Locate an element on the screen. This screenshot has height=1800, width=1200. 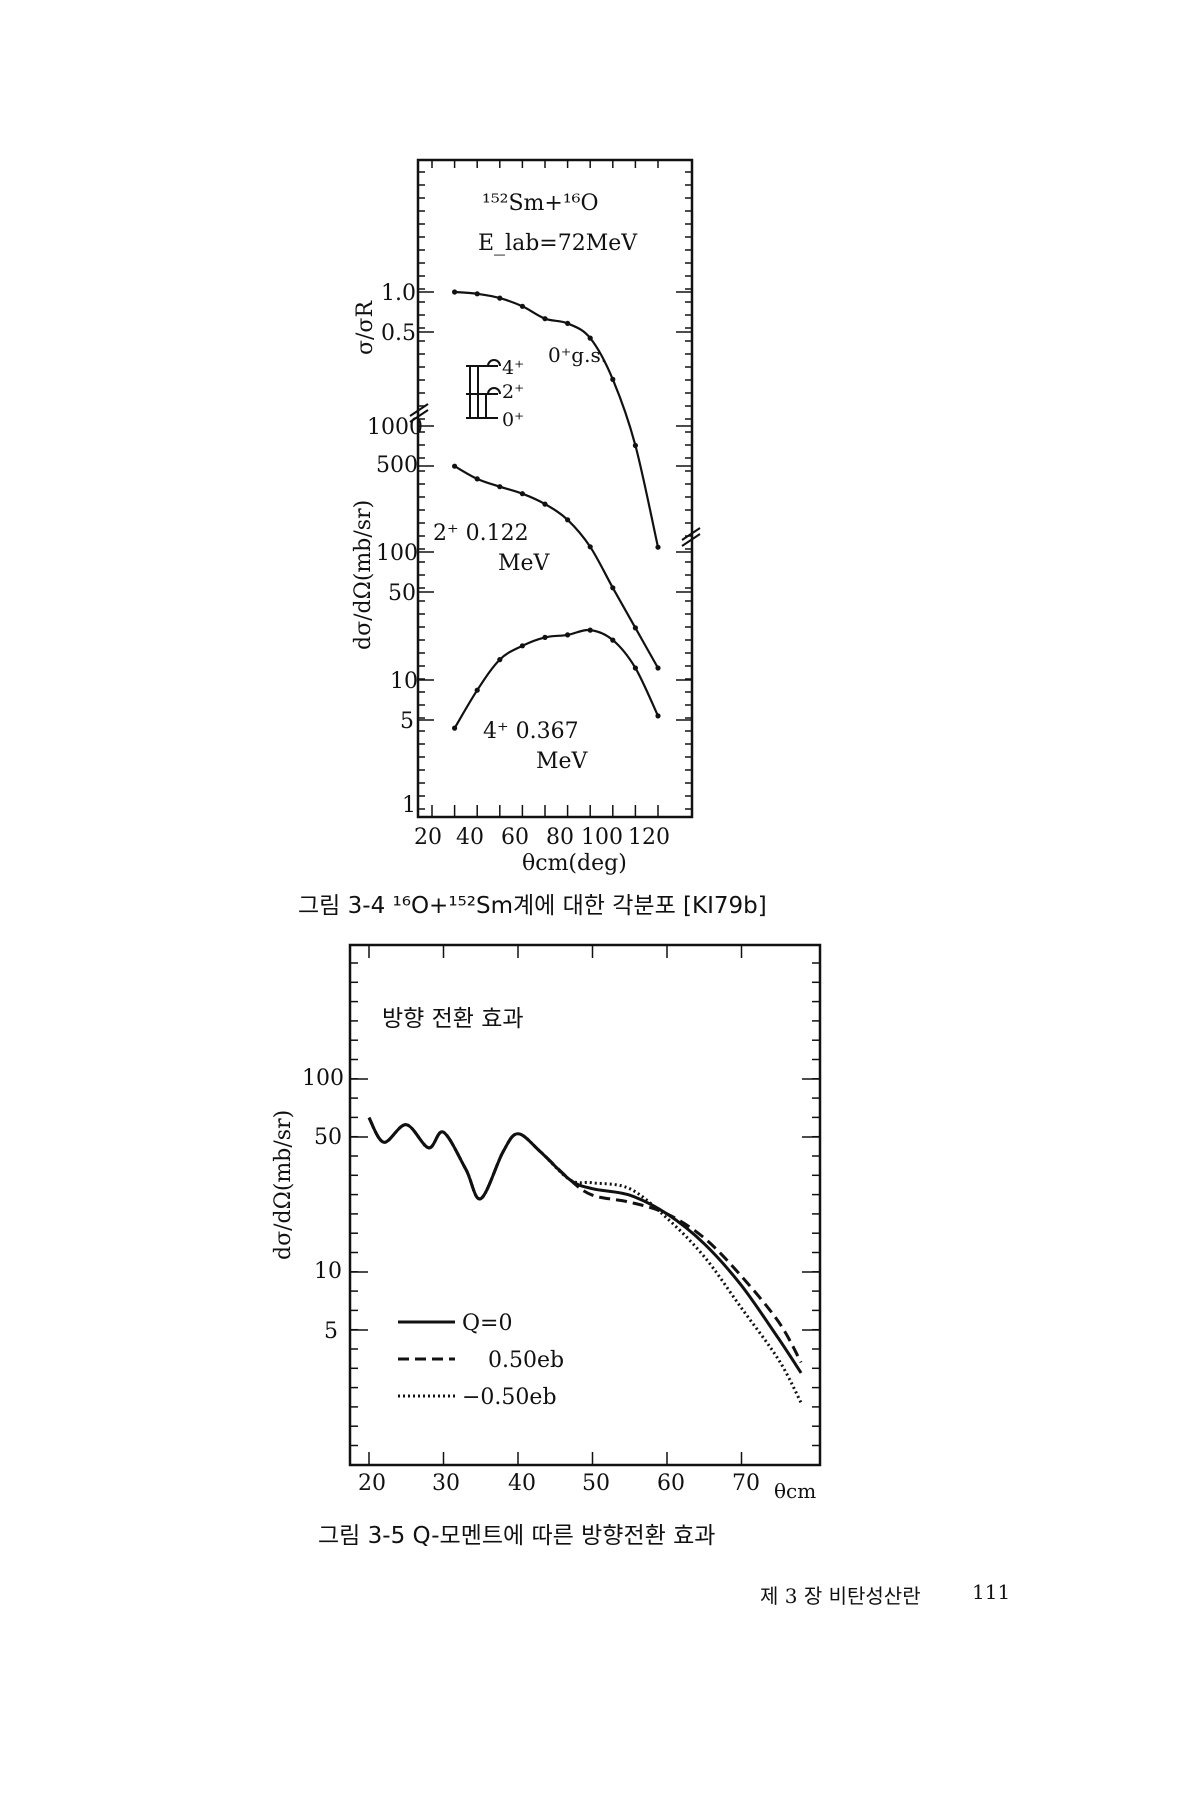
x-axis-label: θcm(deg) is located at coordinates (574, 863).